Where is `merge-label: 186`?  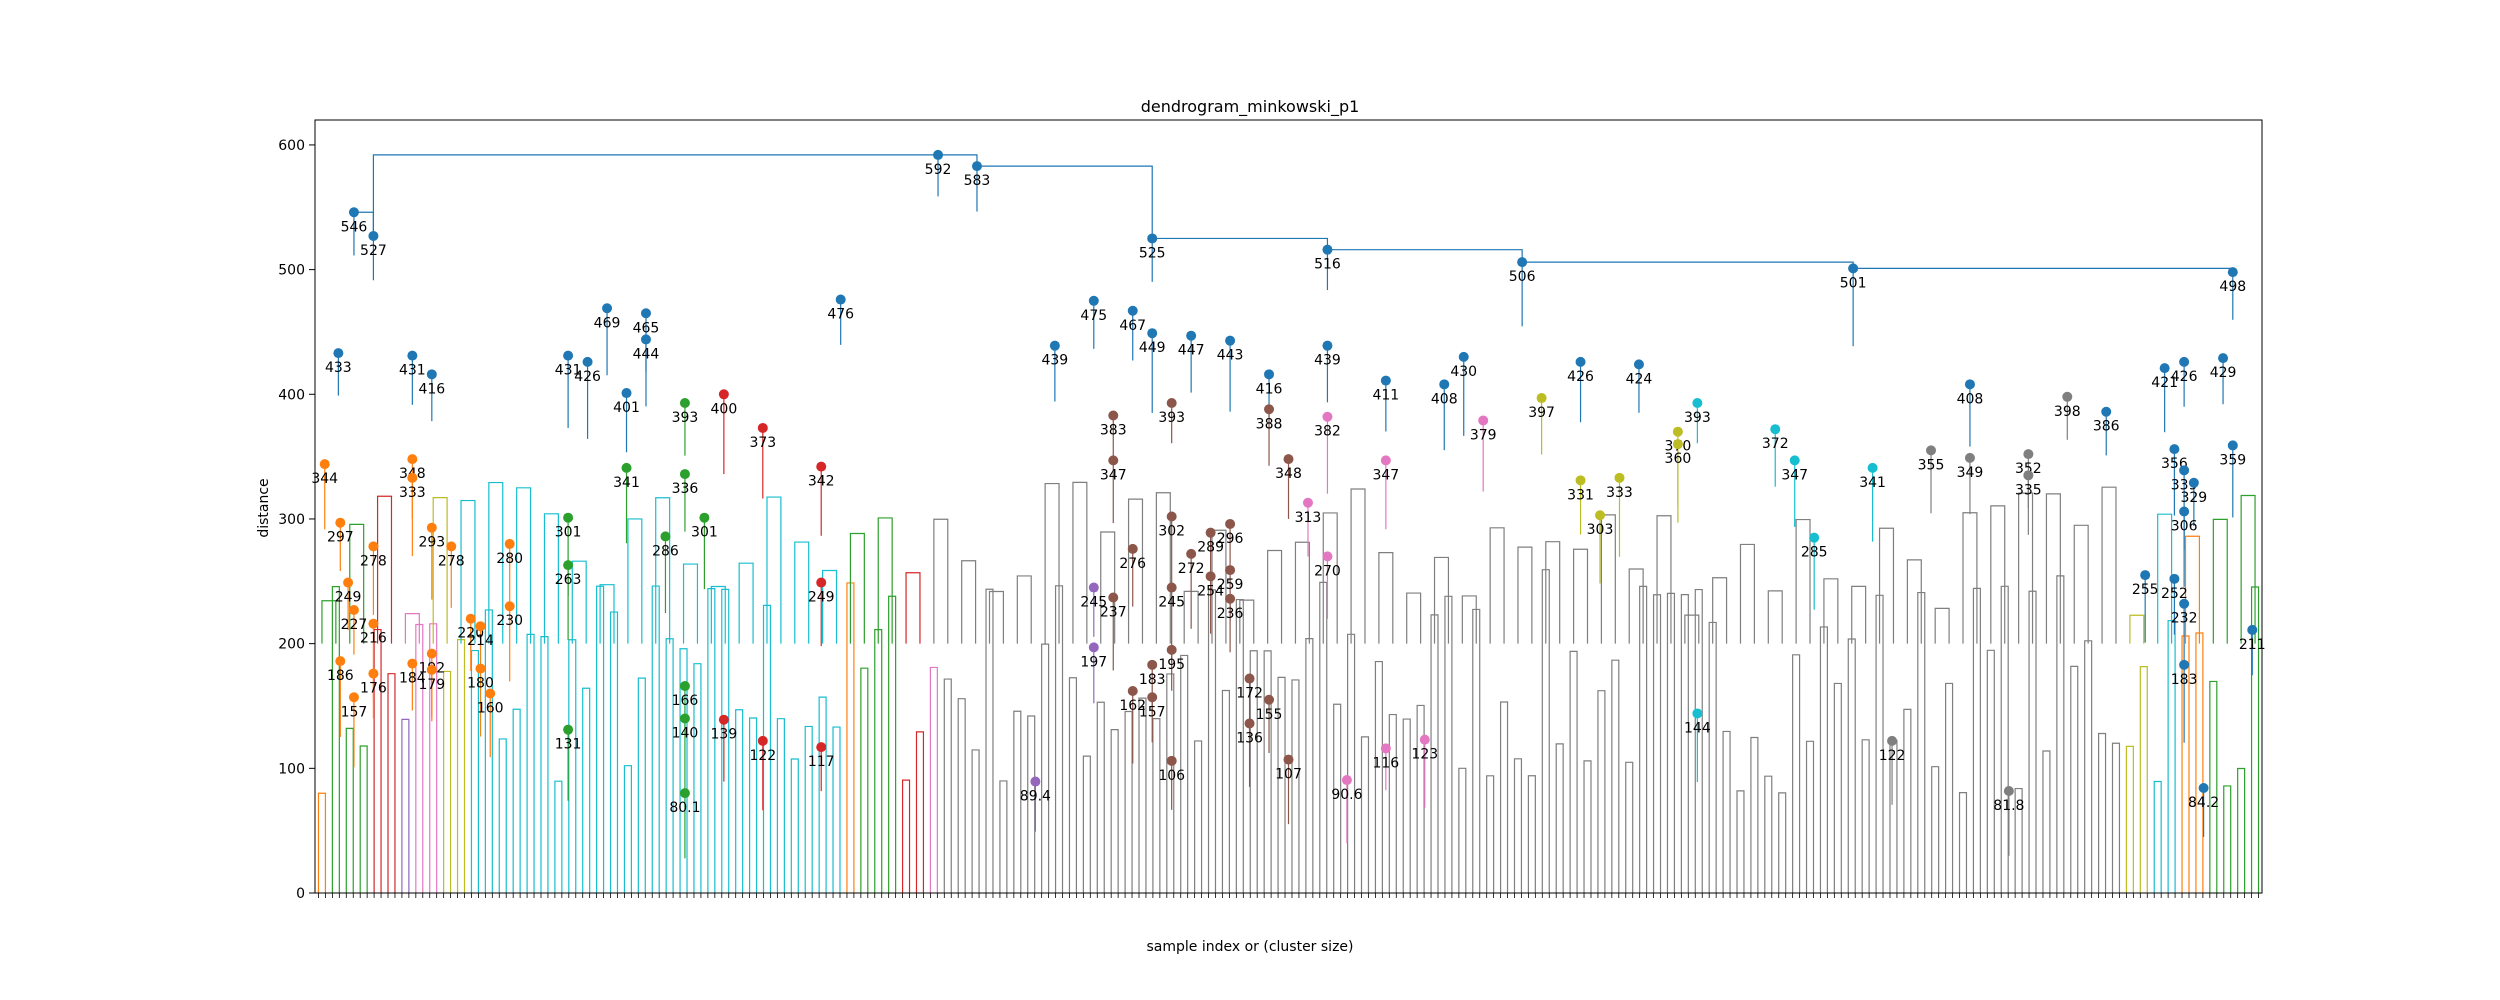
merge-label: 186 is located at coordinates (340, 676).